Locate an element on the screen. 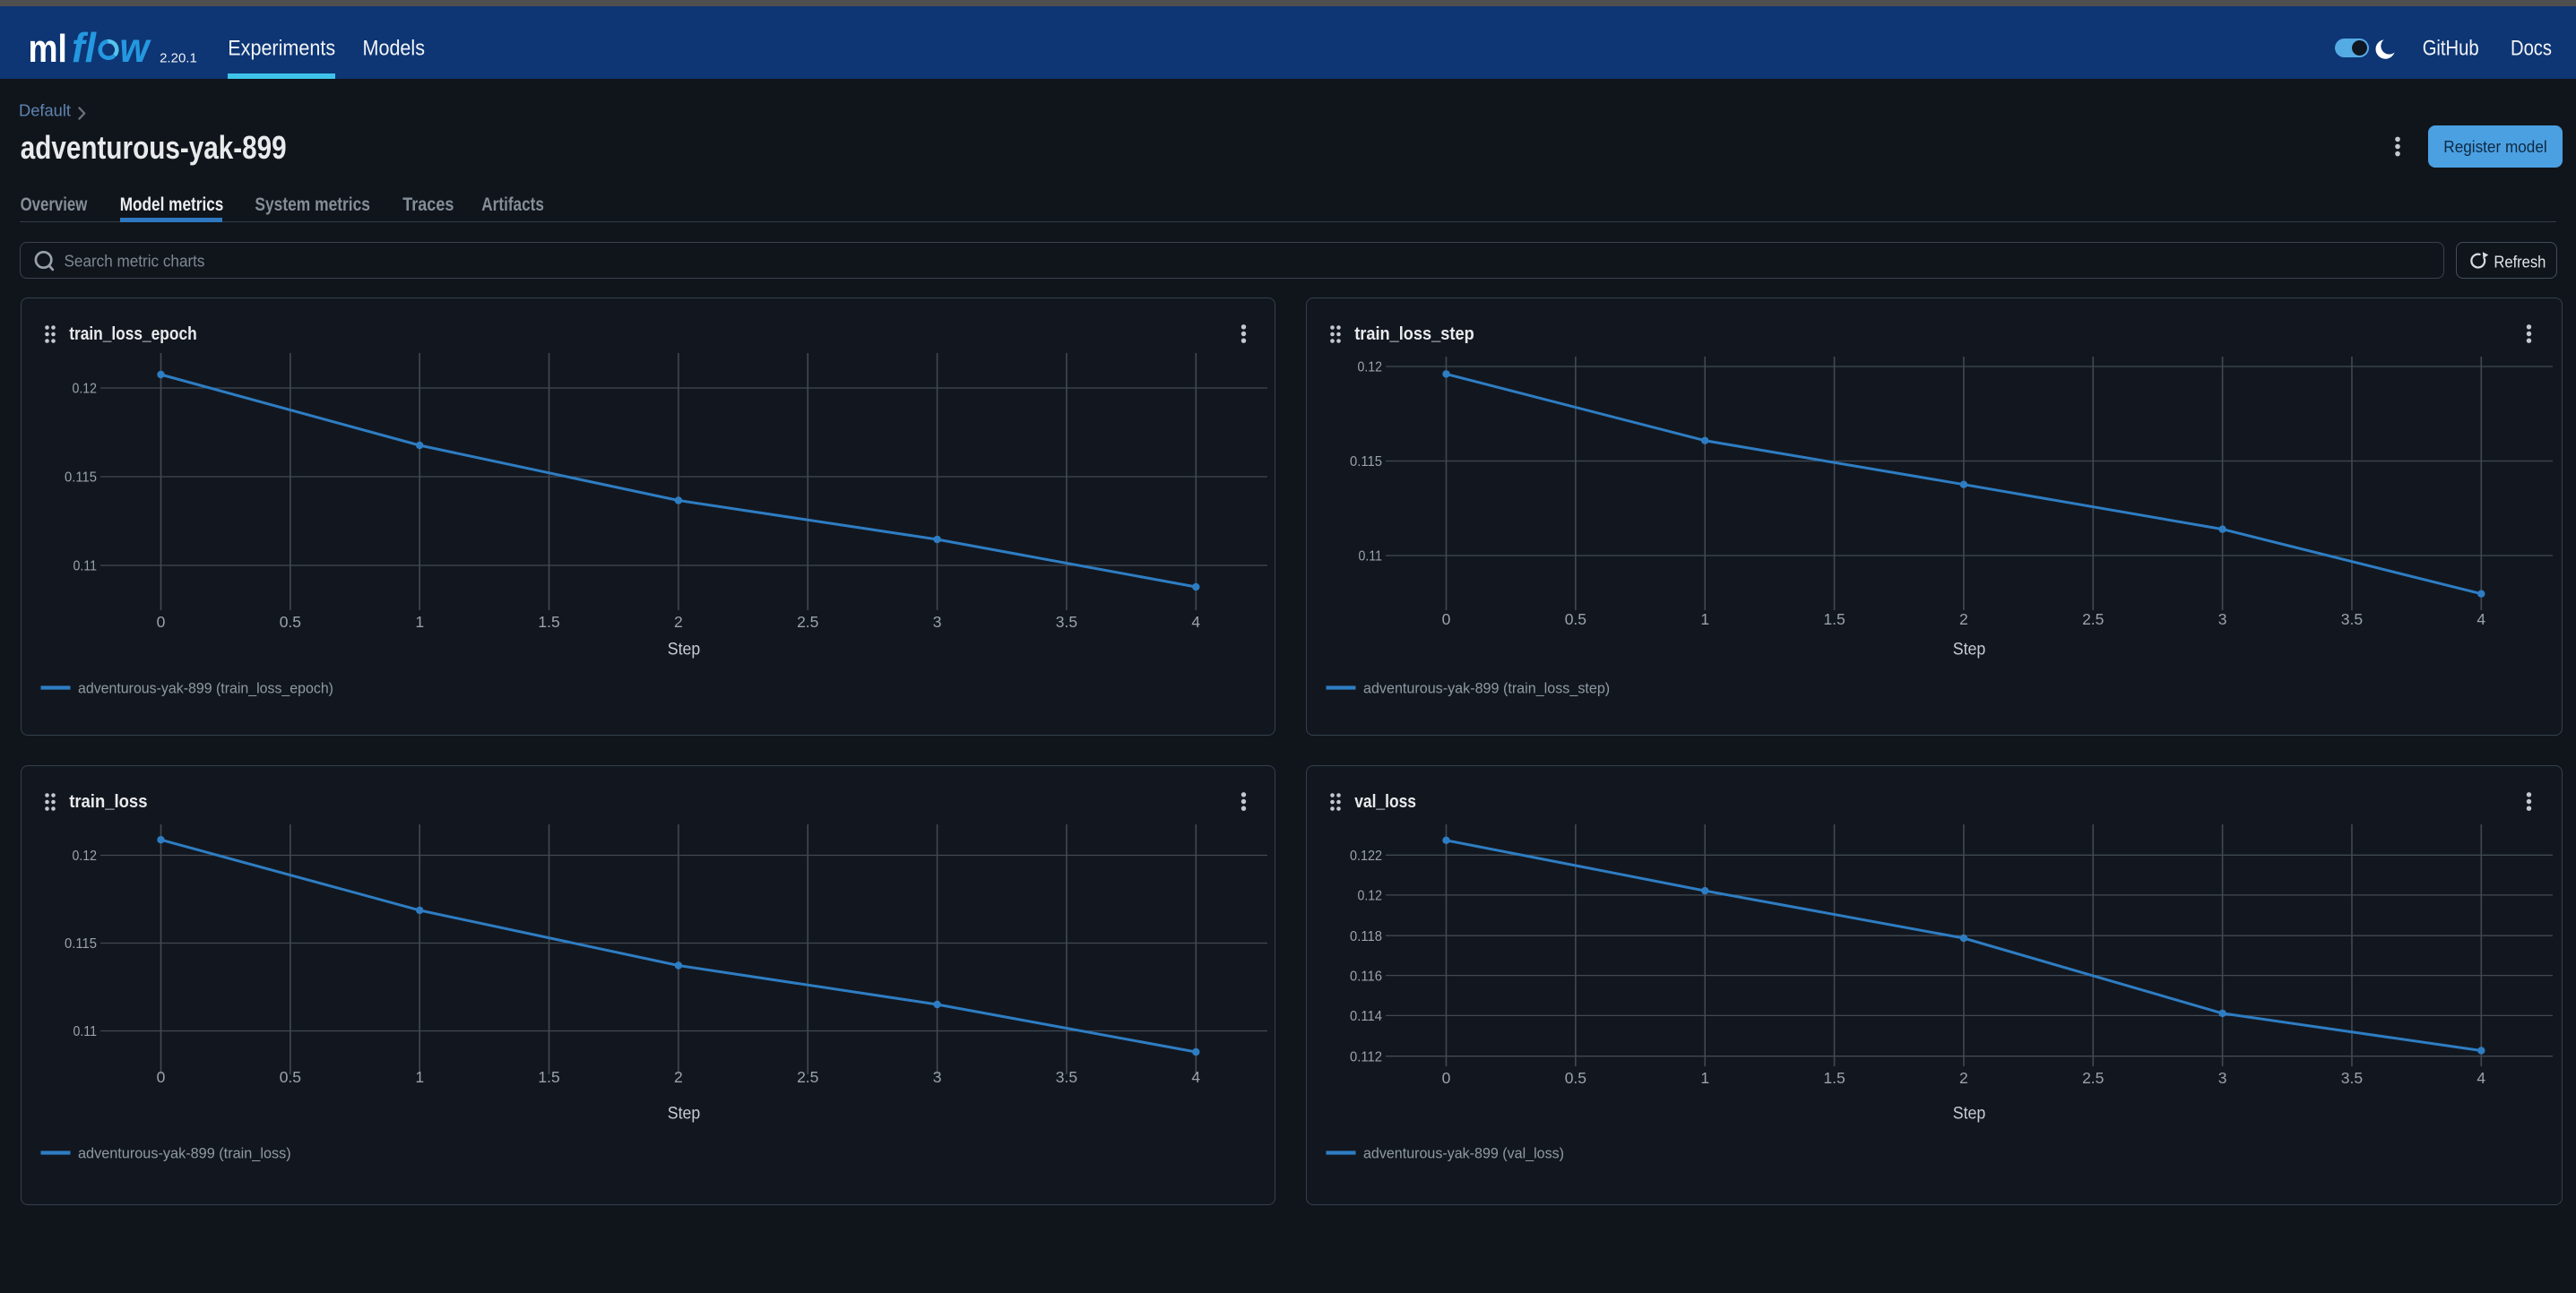 Image resolution: width=2576 pixels, height=1293 pixels. svg-text: Overview is located at coordinates (54, 204).